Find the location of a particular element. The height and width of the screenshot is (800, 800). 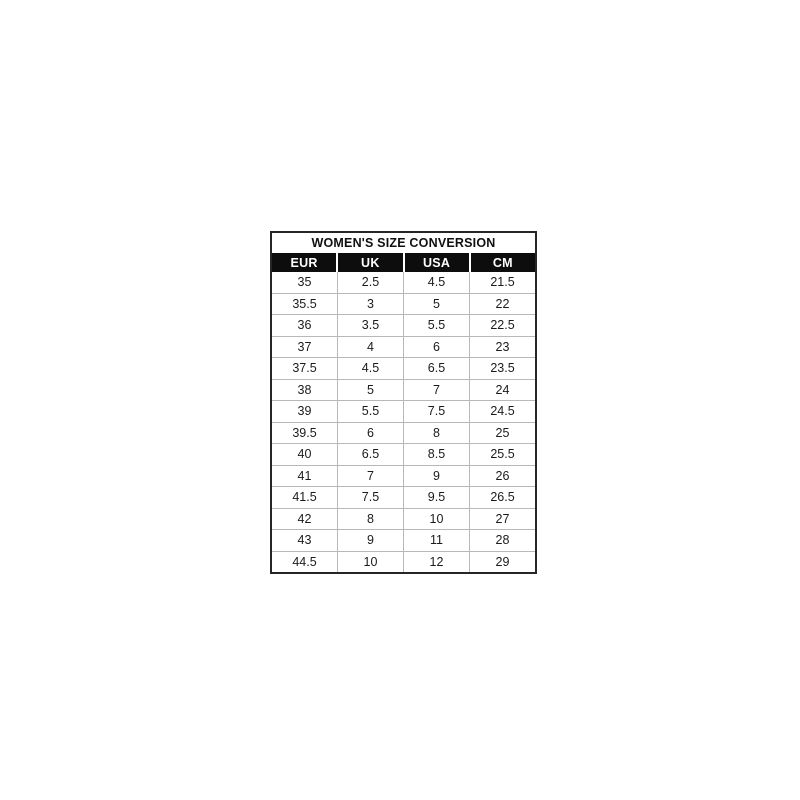

table-cell-cm: 21.5 is located at coordinates (502, 282).